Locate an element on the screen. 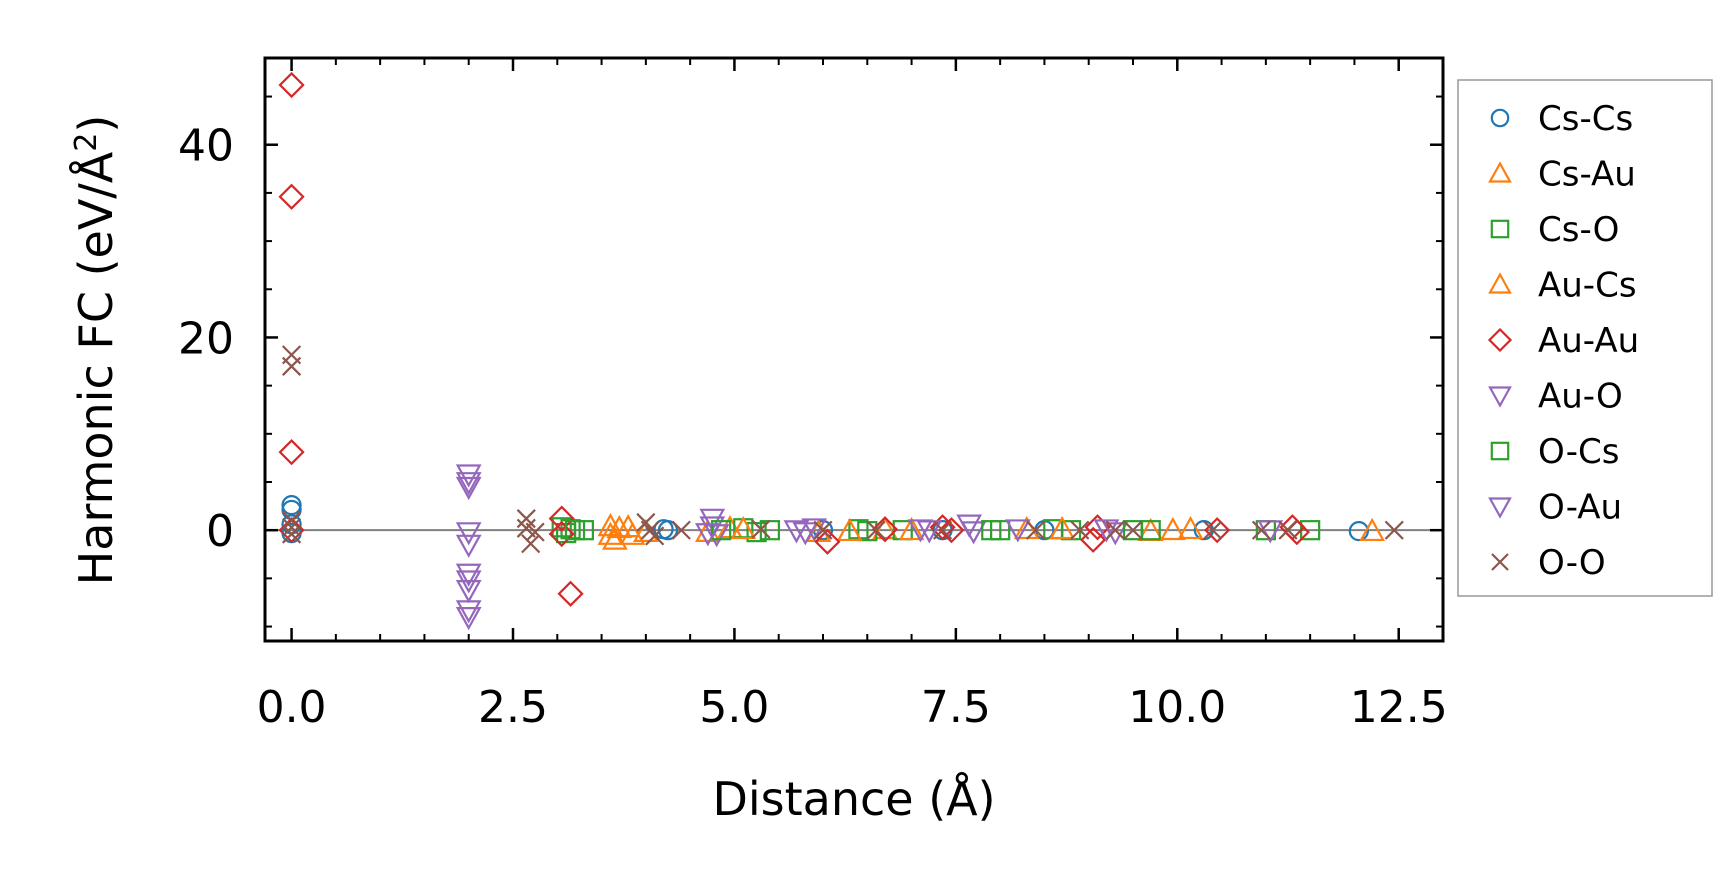 The width and height of the screenshot is (1721, 883). legend-label: O-Au is located at coordinates (1580, 508).